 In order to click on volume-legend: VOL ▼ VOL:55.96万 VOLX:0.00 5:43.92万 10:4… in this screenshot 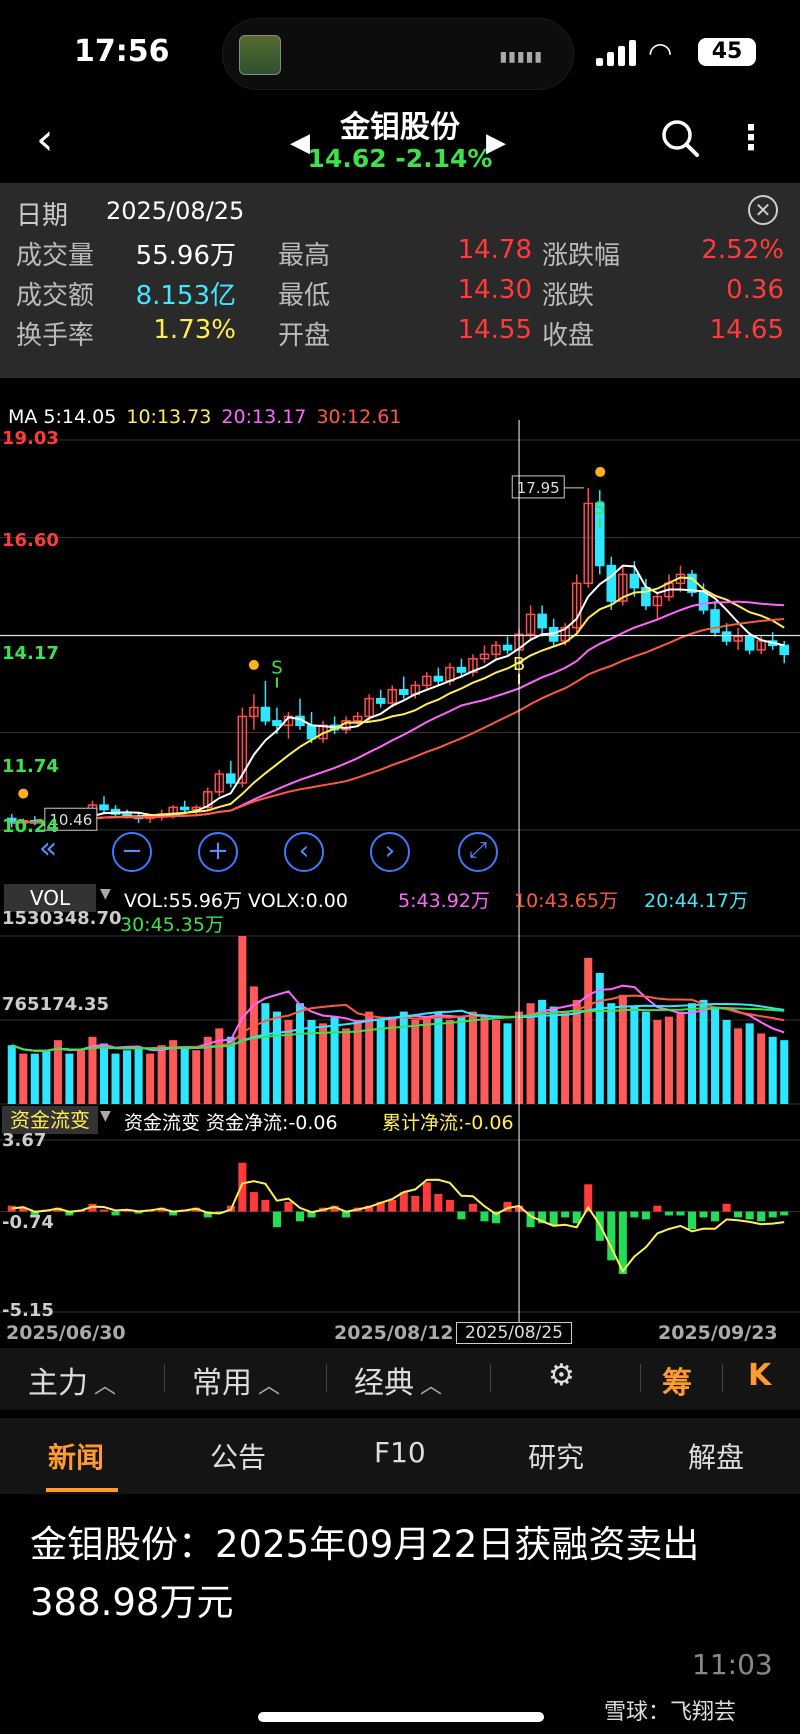, I will do `click(400, 910)`.